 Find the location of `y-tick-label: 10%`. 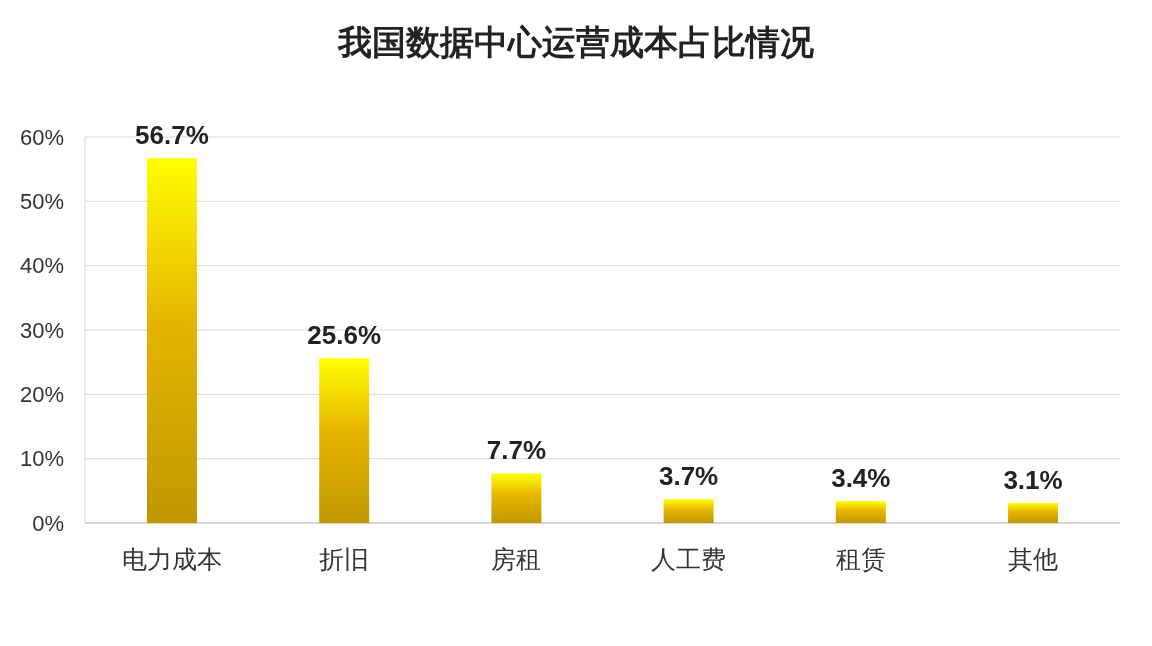

y-tick-label: 10% is located at coordinates (41, 459).